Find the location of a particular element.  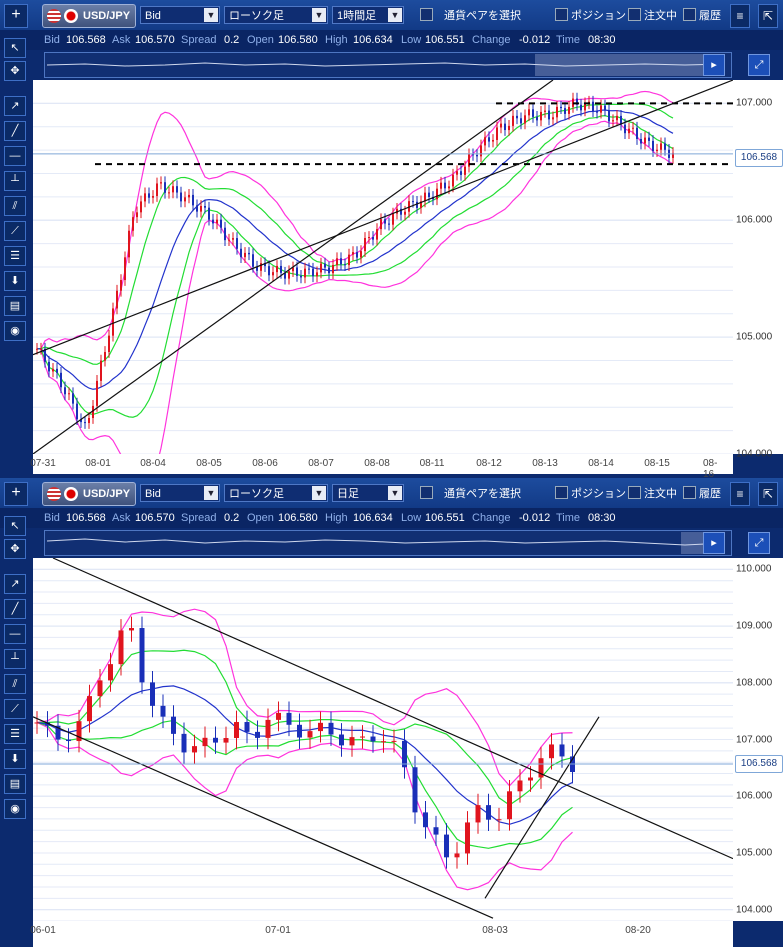

high-value: 106.634 is located at coordinates (373, 518).